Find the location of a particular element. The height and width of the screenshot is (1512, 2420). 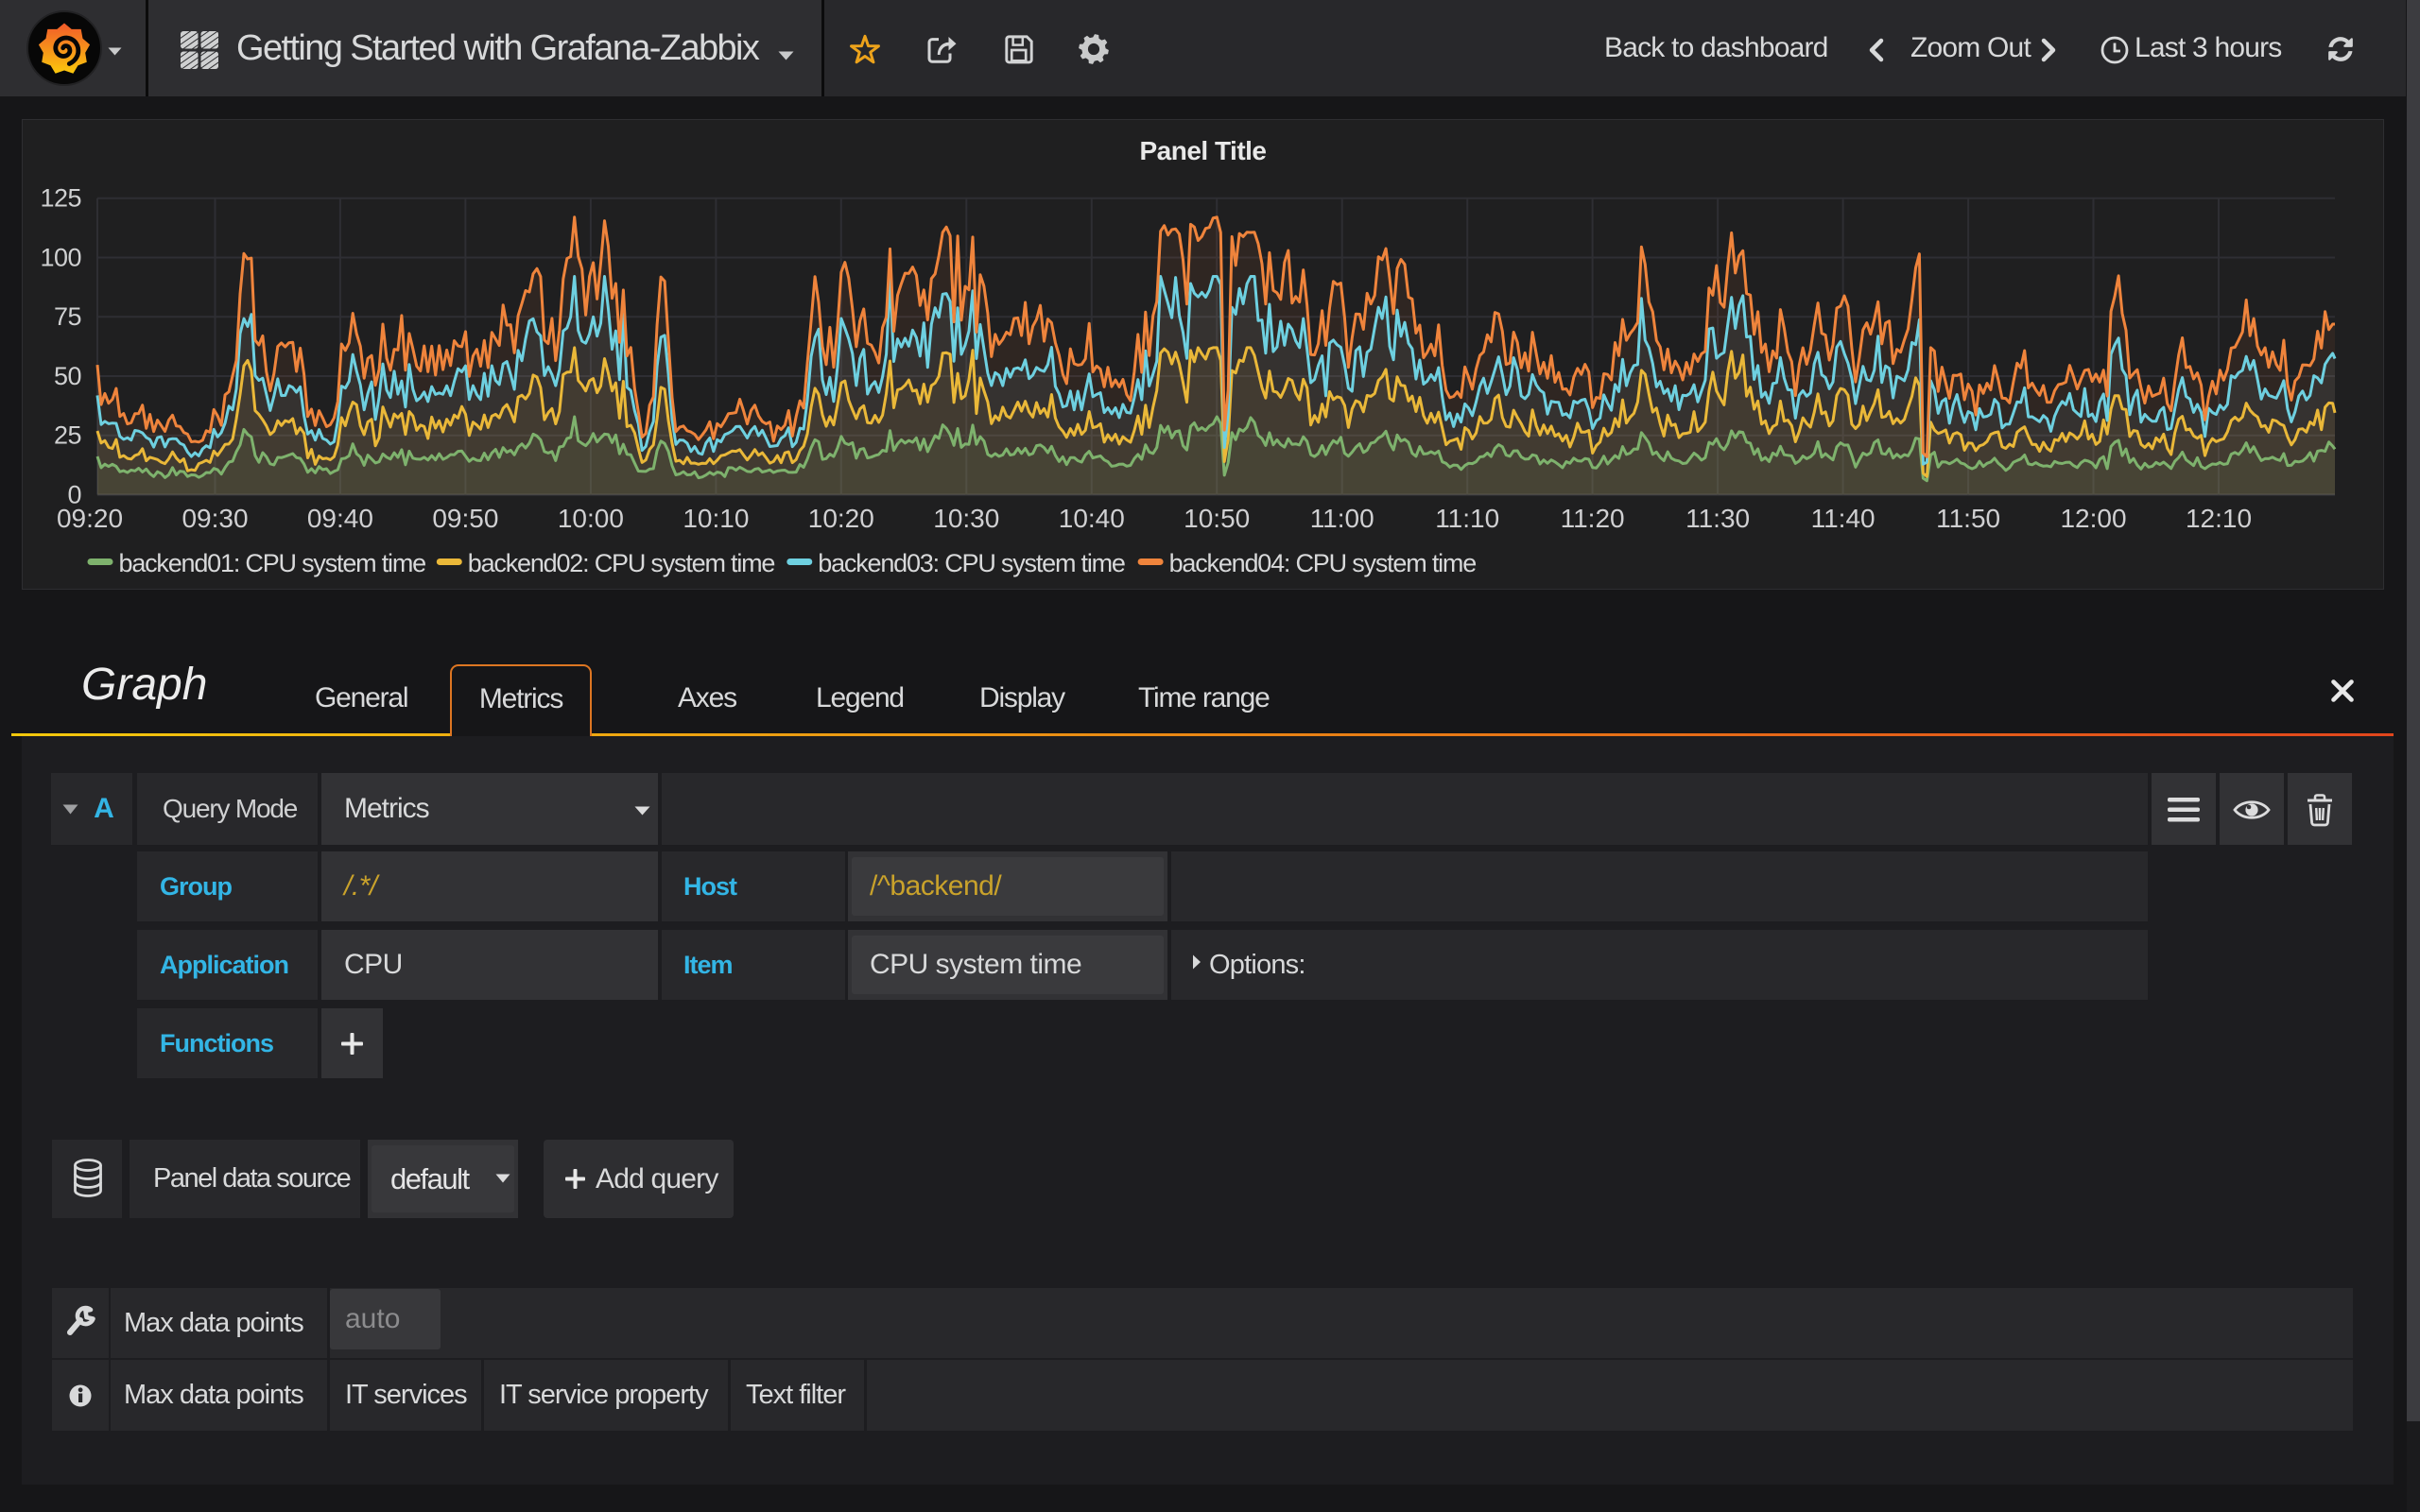

svg-text: 11:00 is located at coordinates (1342, 518).